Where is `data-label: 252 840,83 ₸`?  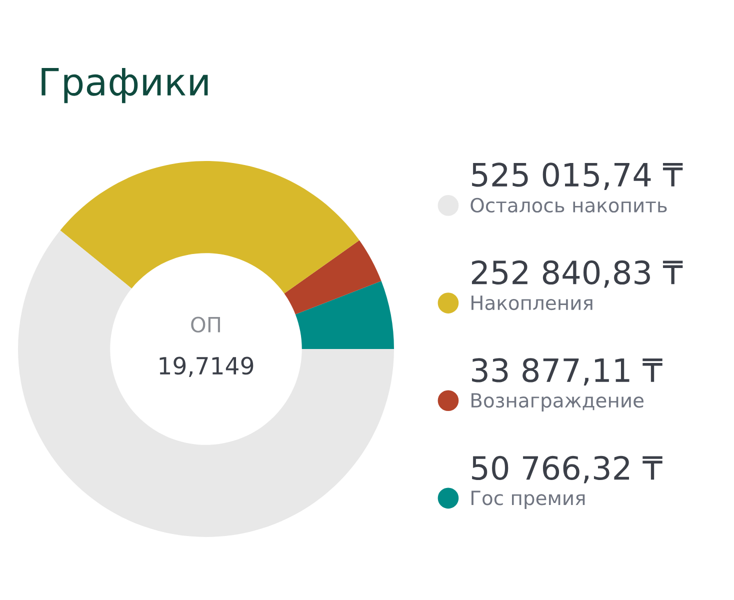 data-label: 252 840,83 ₸ is located at coordinates (577, 274).